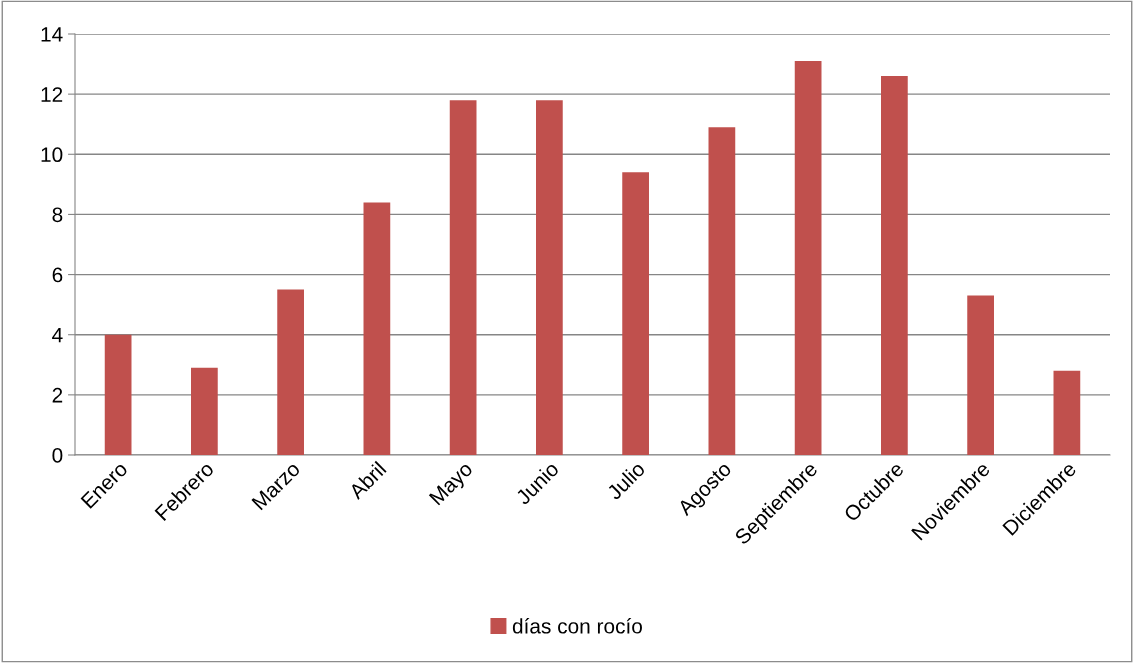 The width and height of the screenshot is (1134, 663). I want to click on legend-label: días con rocío, so click(577, 626).